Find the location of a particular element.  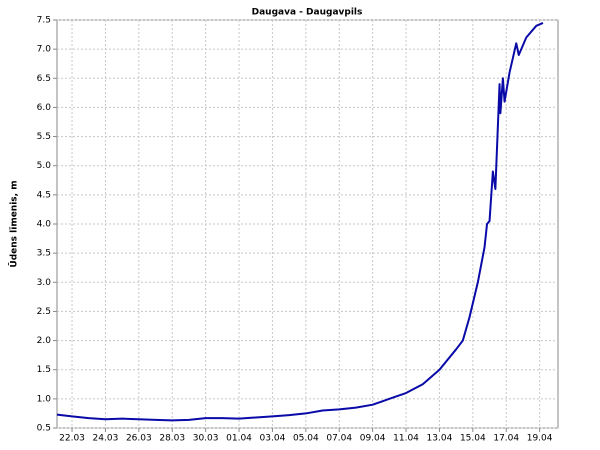

y-tick-label: 3.5 is located at coordinates (44, 254).